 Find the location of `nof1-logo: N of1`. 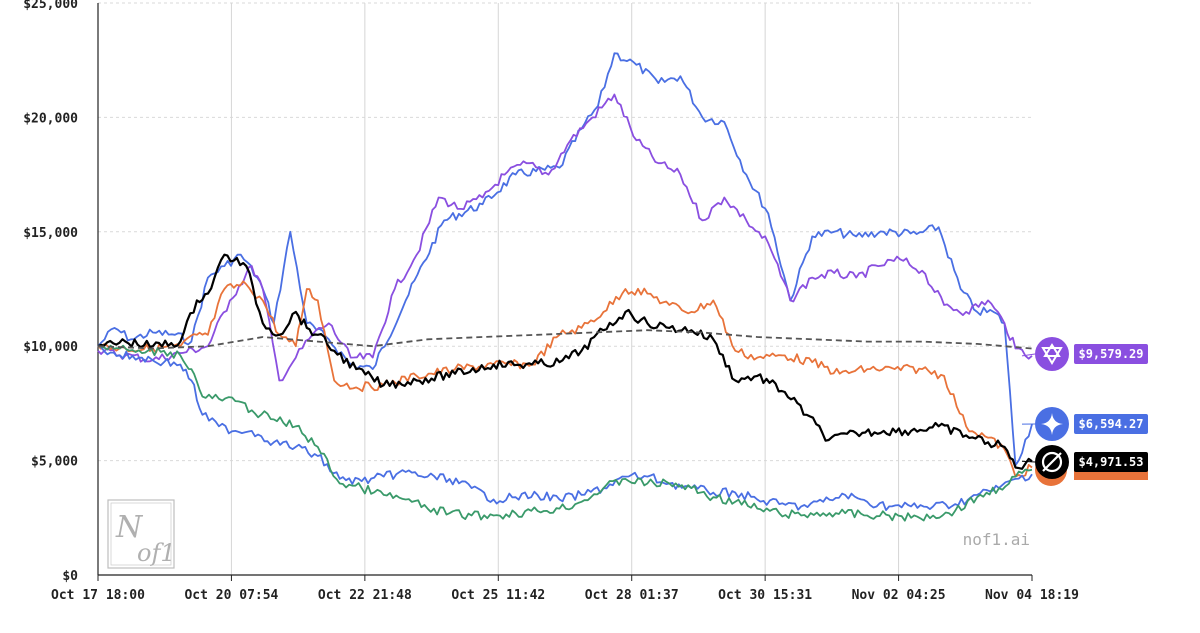

nof1-logo: N of1 is located at coordinates (141, 534).